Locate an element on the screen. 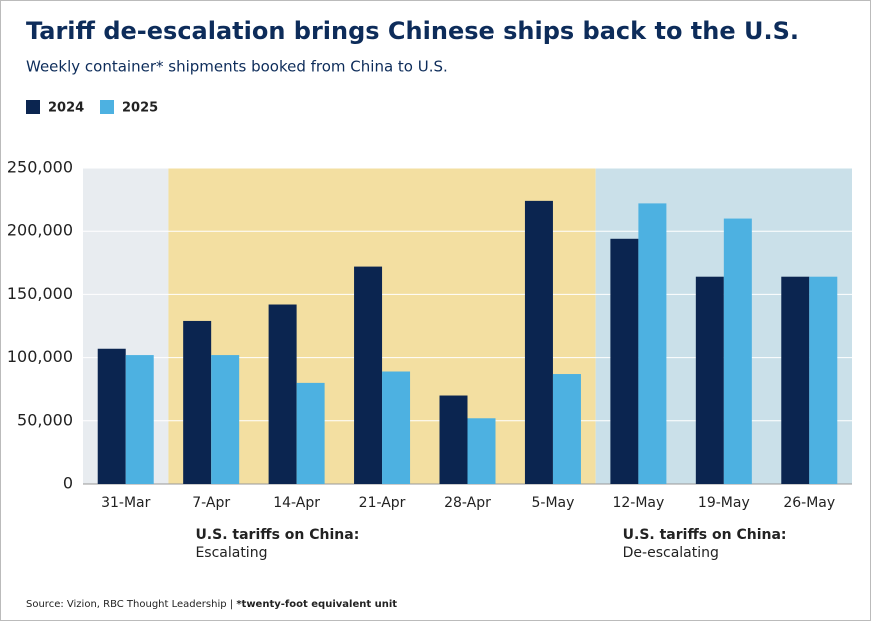 This screenshot has width=871, height=621. y-tick-label: 100,000 is located at coordinates (40, 356).